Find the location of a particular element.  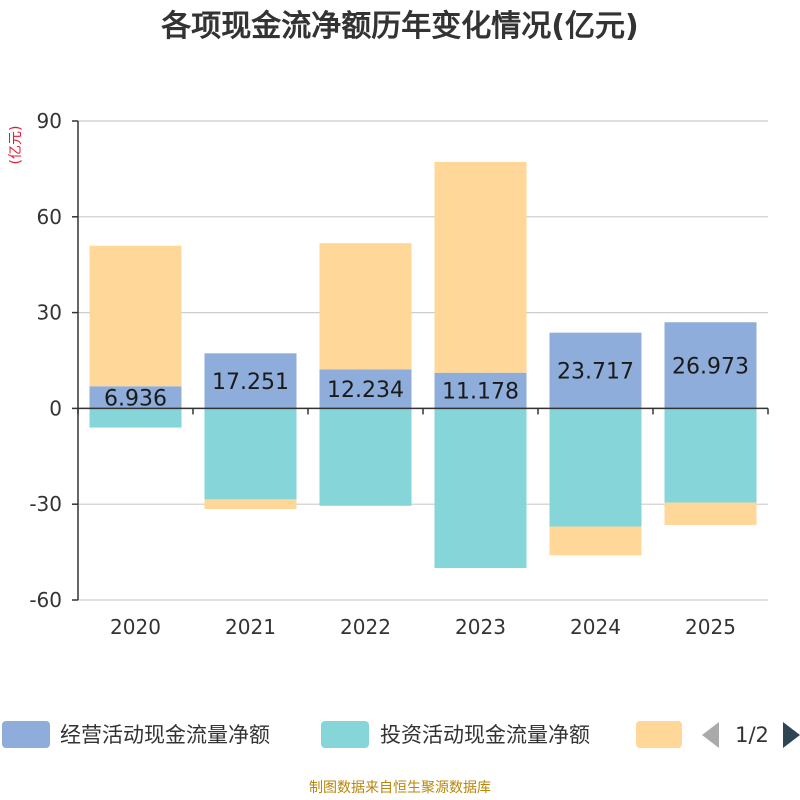

y-tick-label: 90 is located at coordinates (49, 121).